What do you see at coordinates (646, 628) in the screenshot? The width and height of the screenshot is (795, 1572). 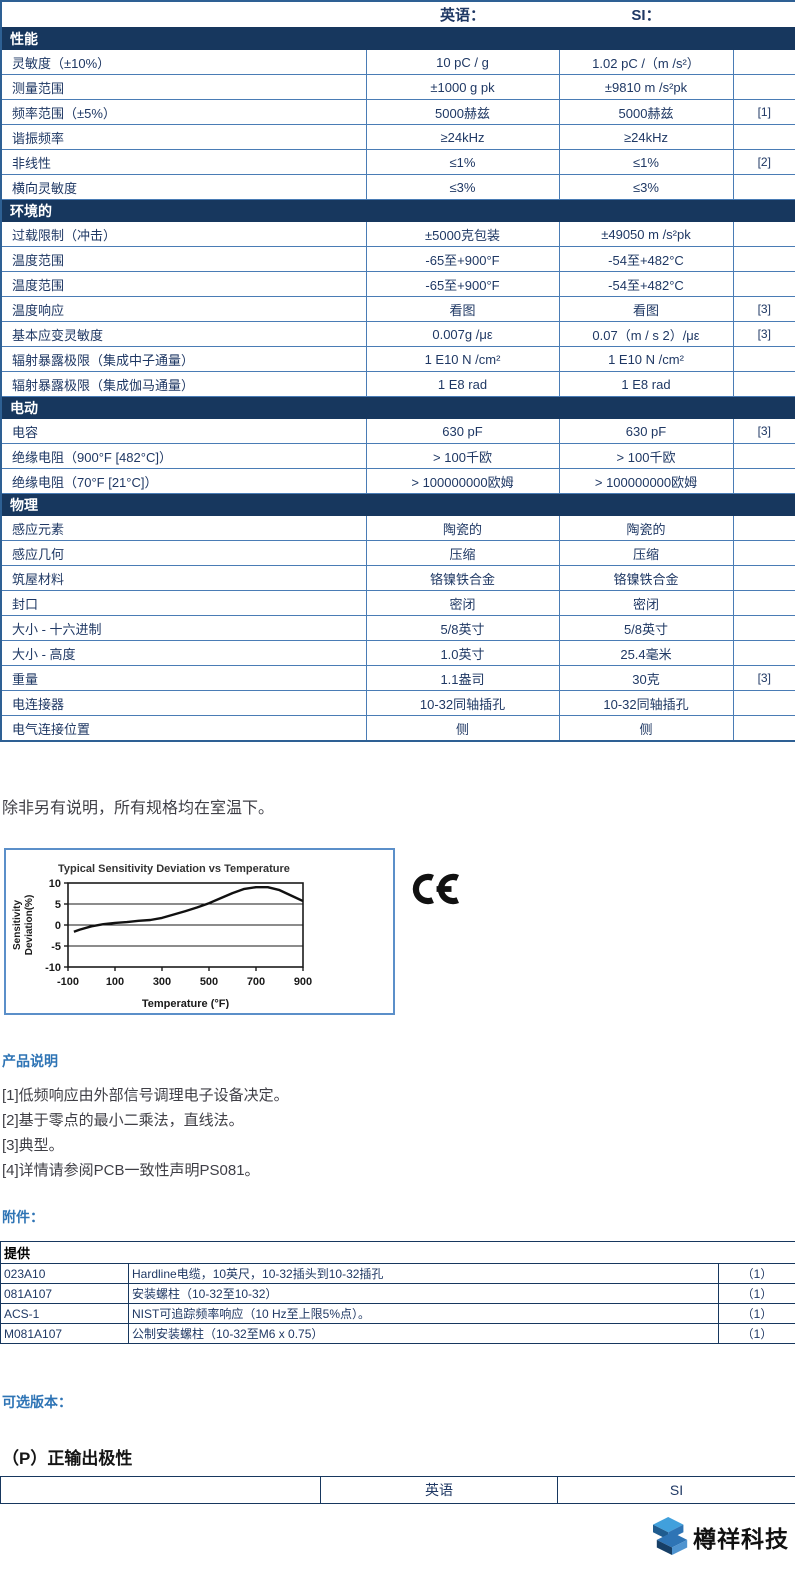 I see `spec-value-si: 5/8英寸` at bounding box center [646, 628].